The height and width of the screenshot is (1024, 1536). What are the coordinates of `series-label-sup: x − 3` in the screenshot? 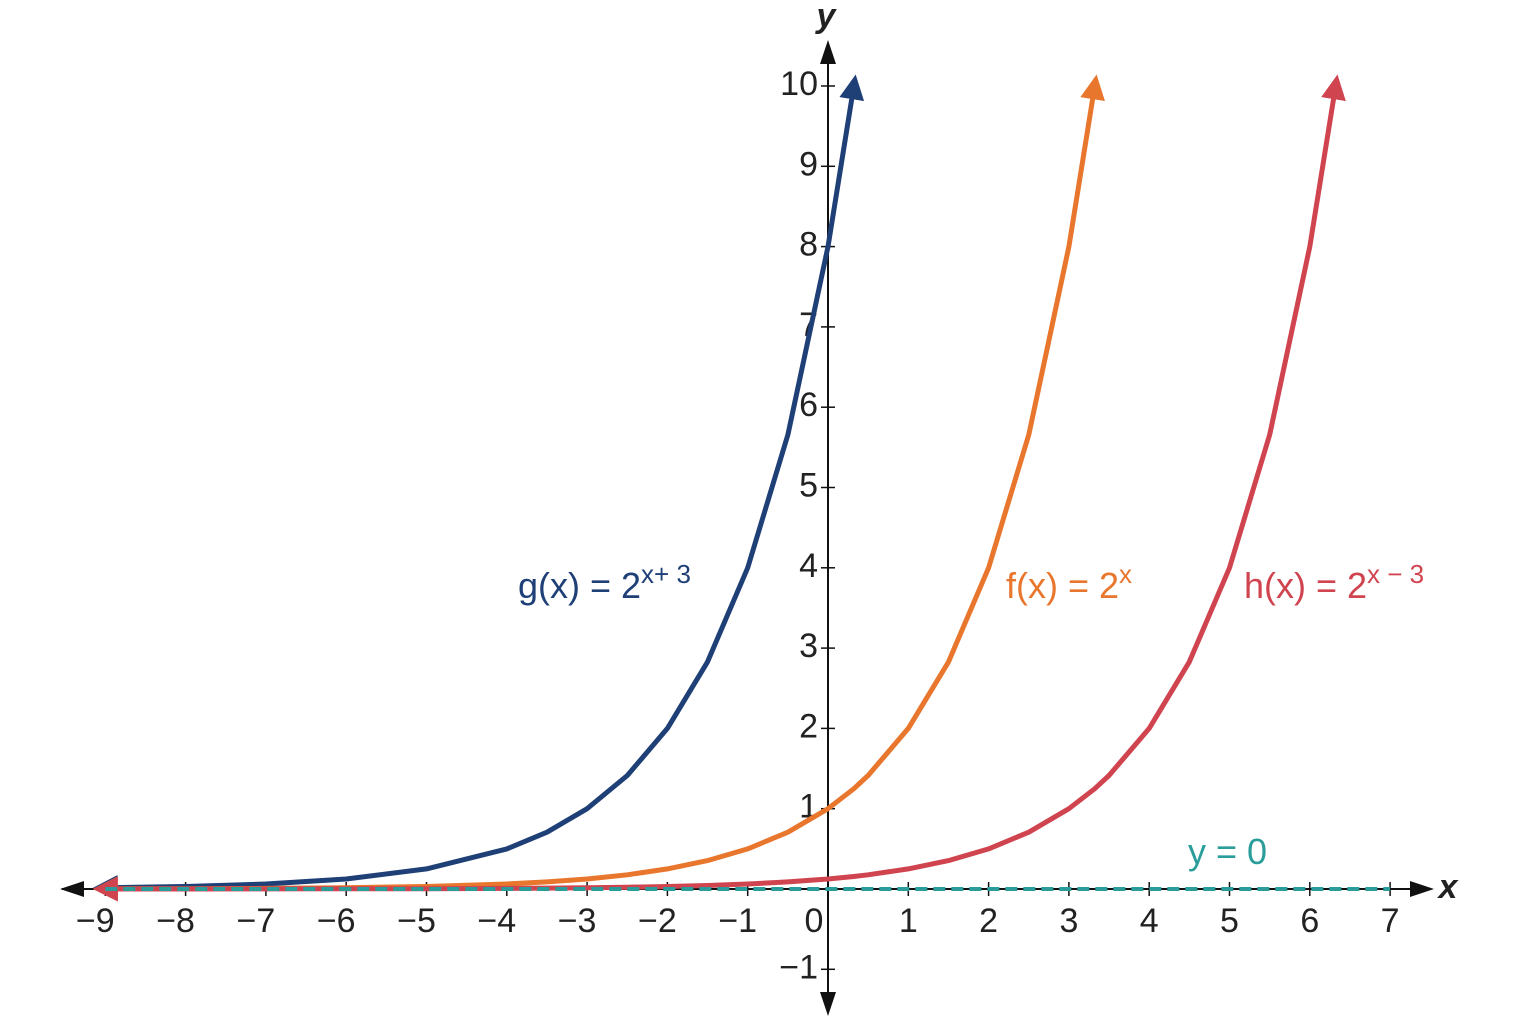 It's located at (1395, 574).